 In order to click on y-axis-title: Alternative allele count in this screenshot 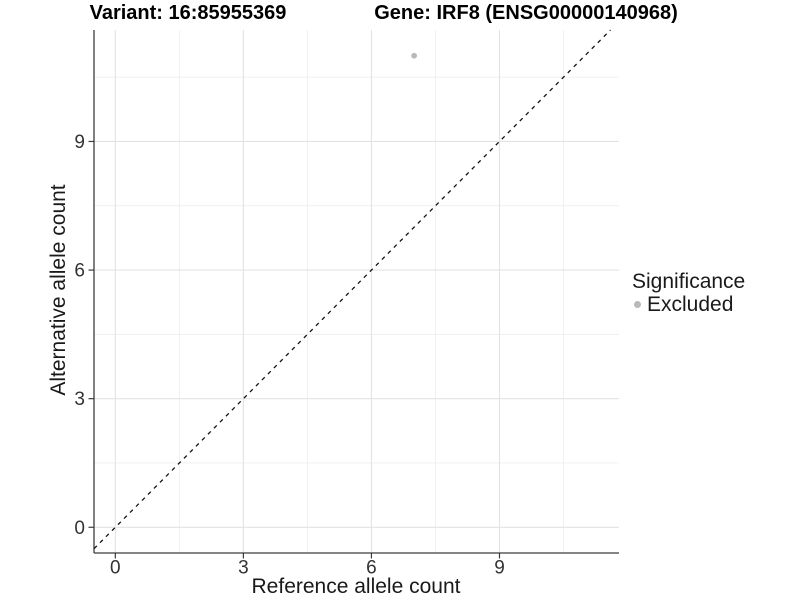, I will do `click(58, 290)`.